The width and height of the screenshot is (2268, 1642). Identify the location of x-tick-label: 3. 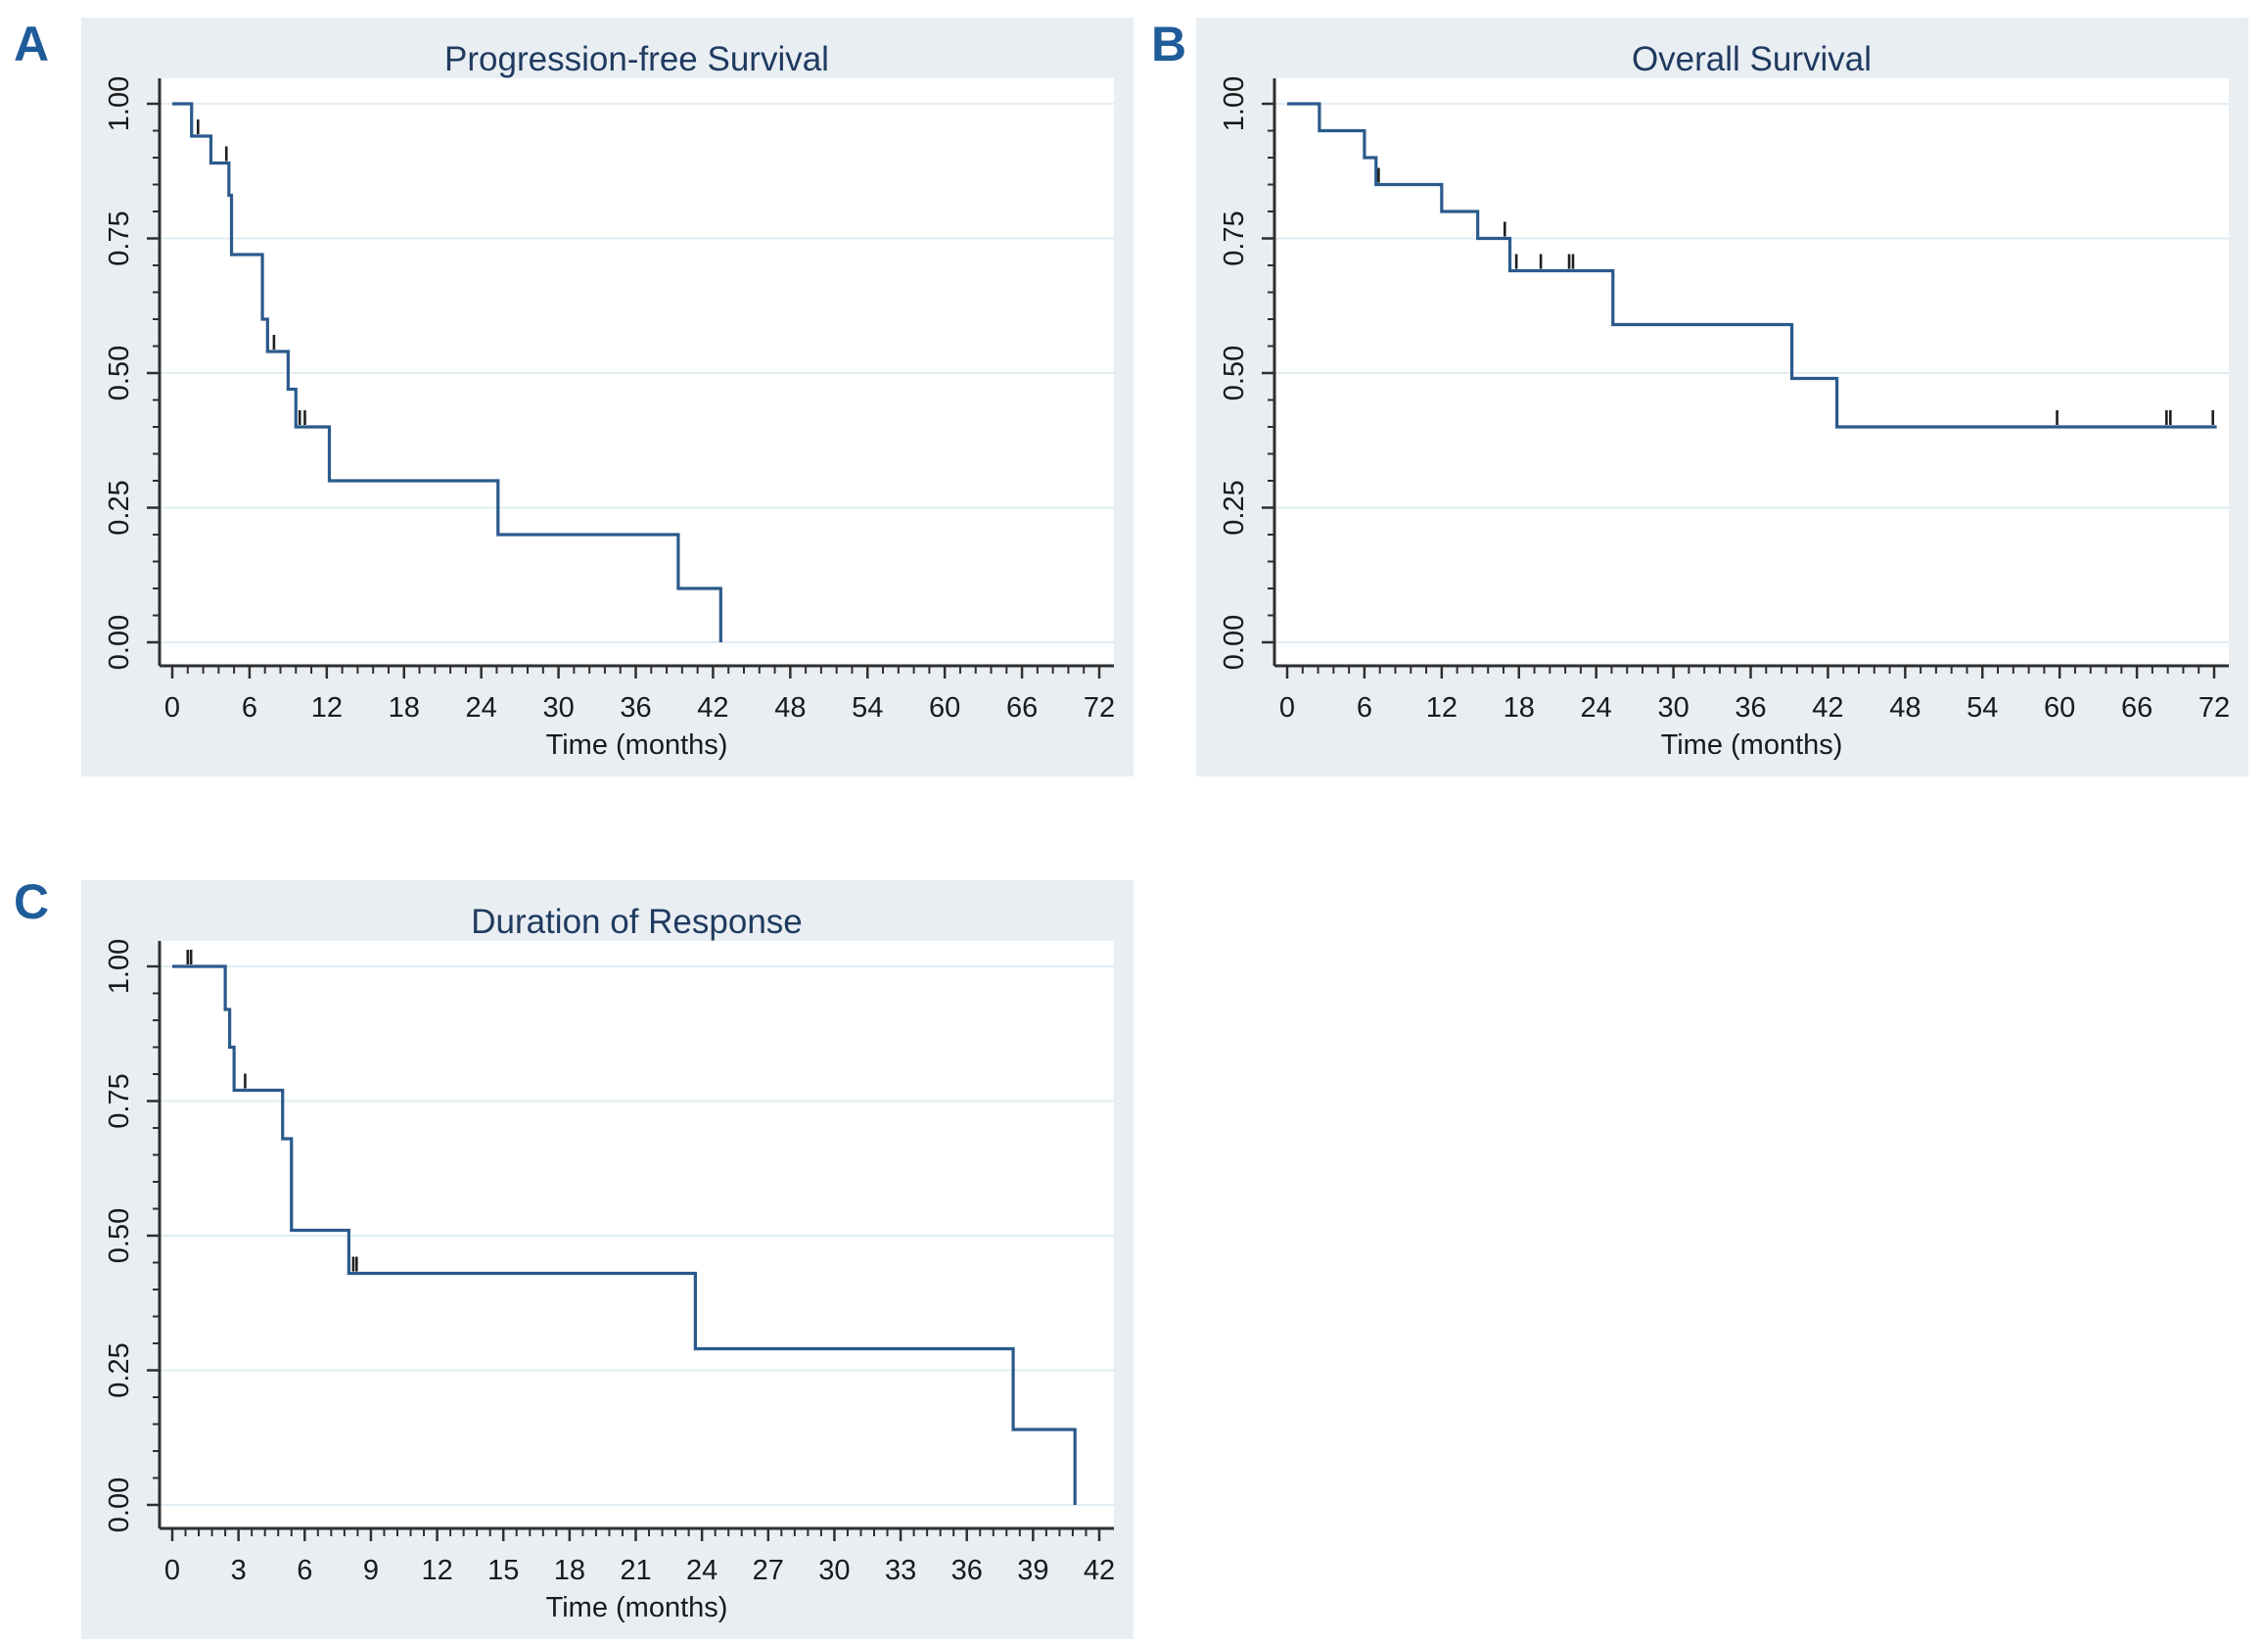
(239, 1571).